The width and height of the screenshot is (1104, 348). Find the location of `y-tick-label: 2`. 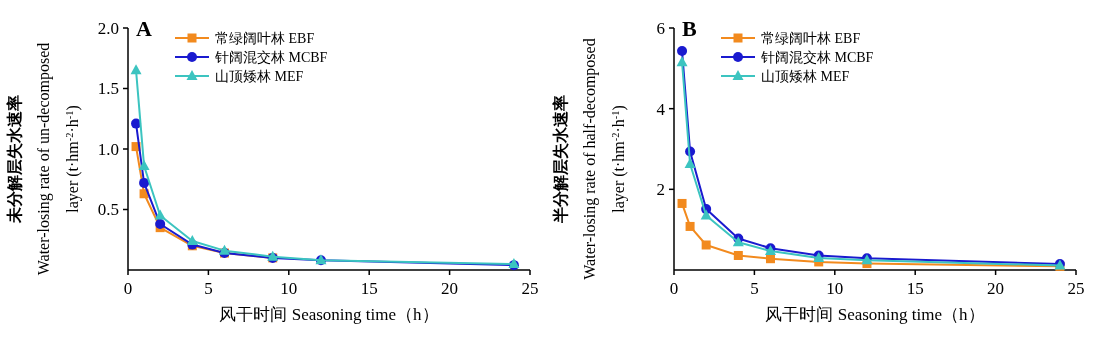

y-tick-label: 2 is located at coordinates (660, 190).